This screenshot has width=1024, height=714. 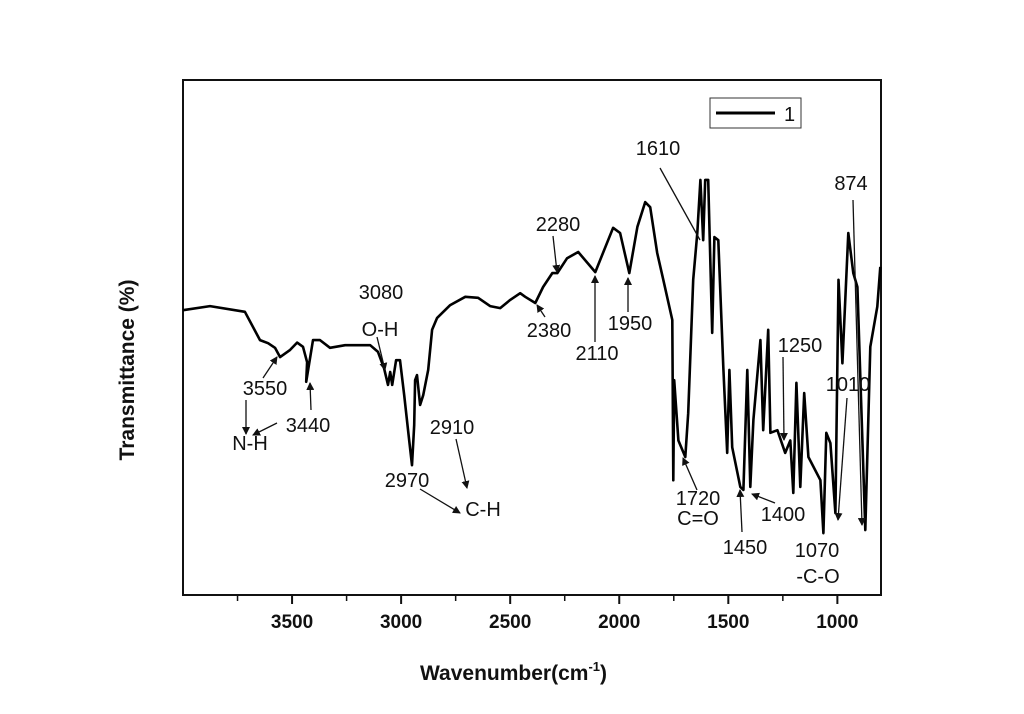 What do you see at coordinates (658, 149) in the screenshot?
I see `annotation-label: 1610` at bounding box center [658, 149].